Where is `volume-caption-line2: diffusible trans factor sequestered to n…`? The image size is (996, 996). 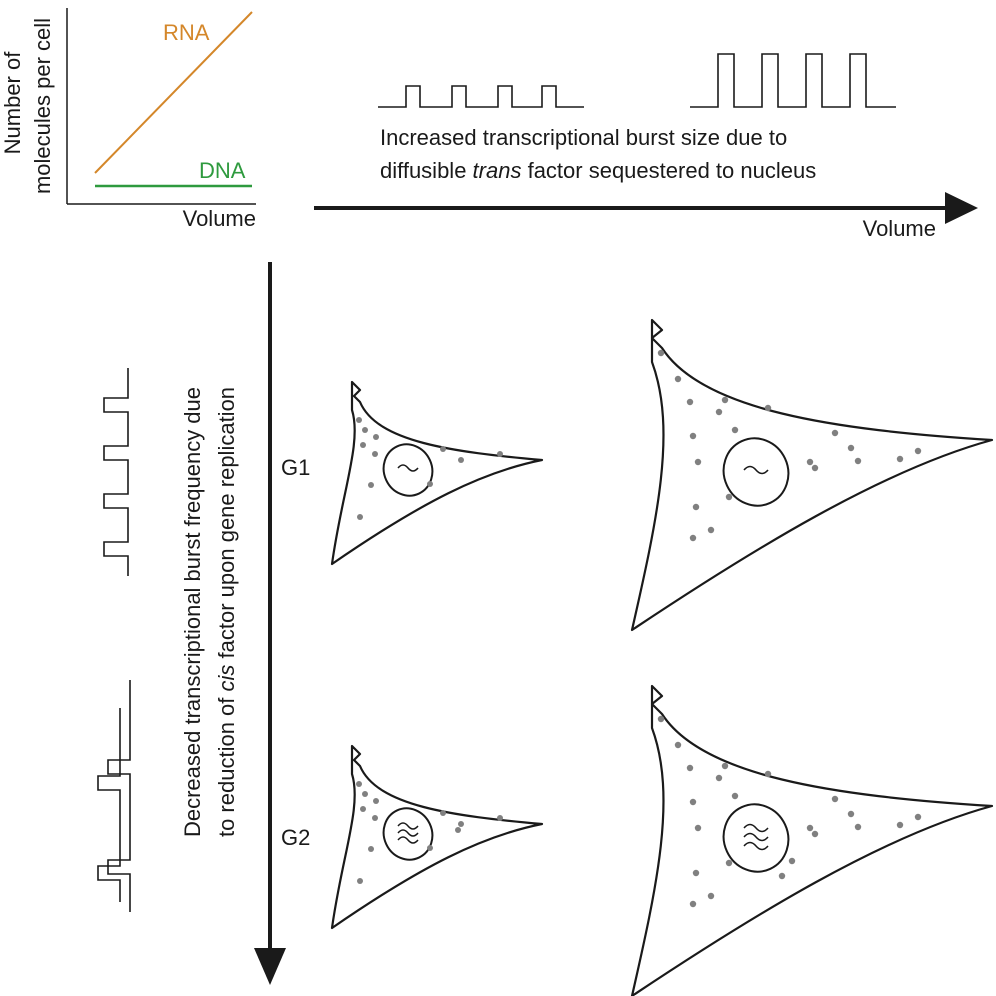
volume-caption-line2: diffusible trans factor sequestered to n… is located at coordinates (598, 170).